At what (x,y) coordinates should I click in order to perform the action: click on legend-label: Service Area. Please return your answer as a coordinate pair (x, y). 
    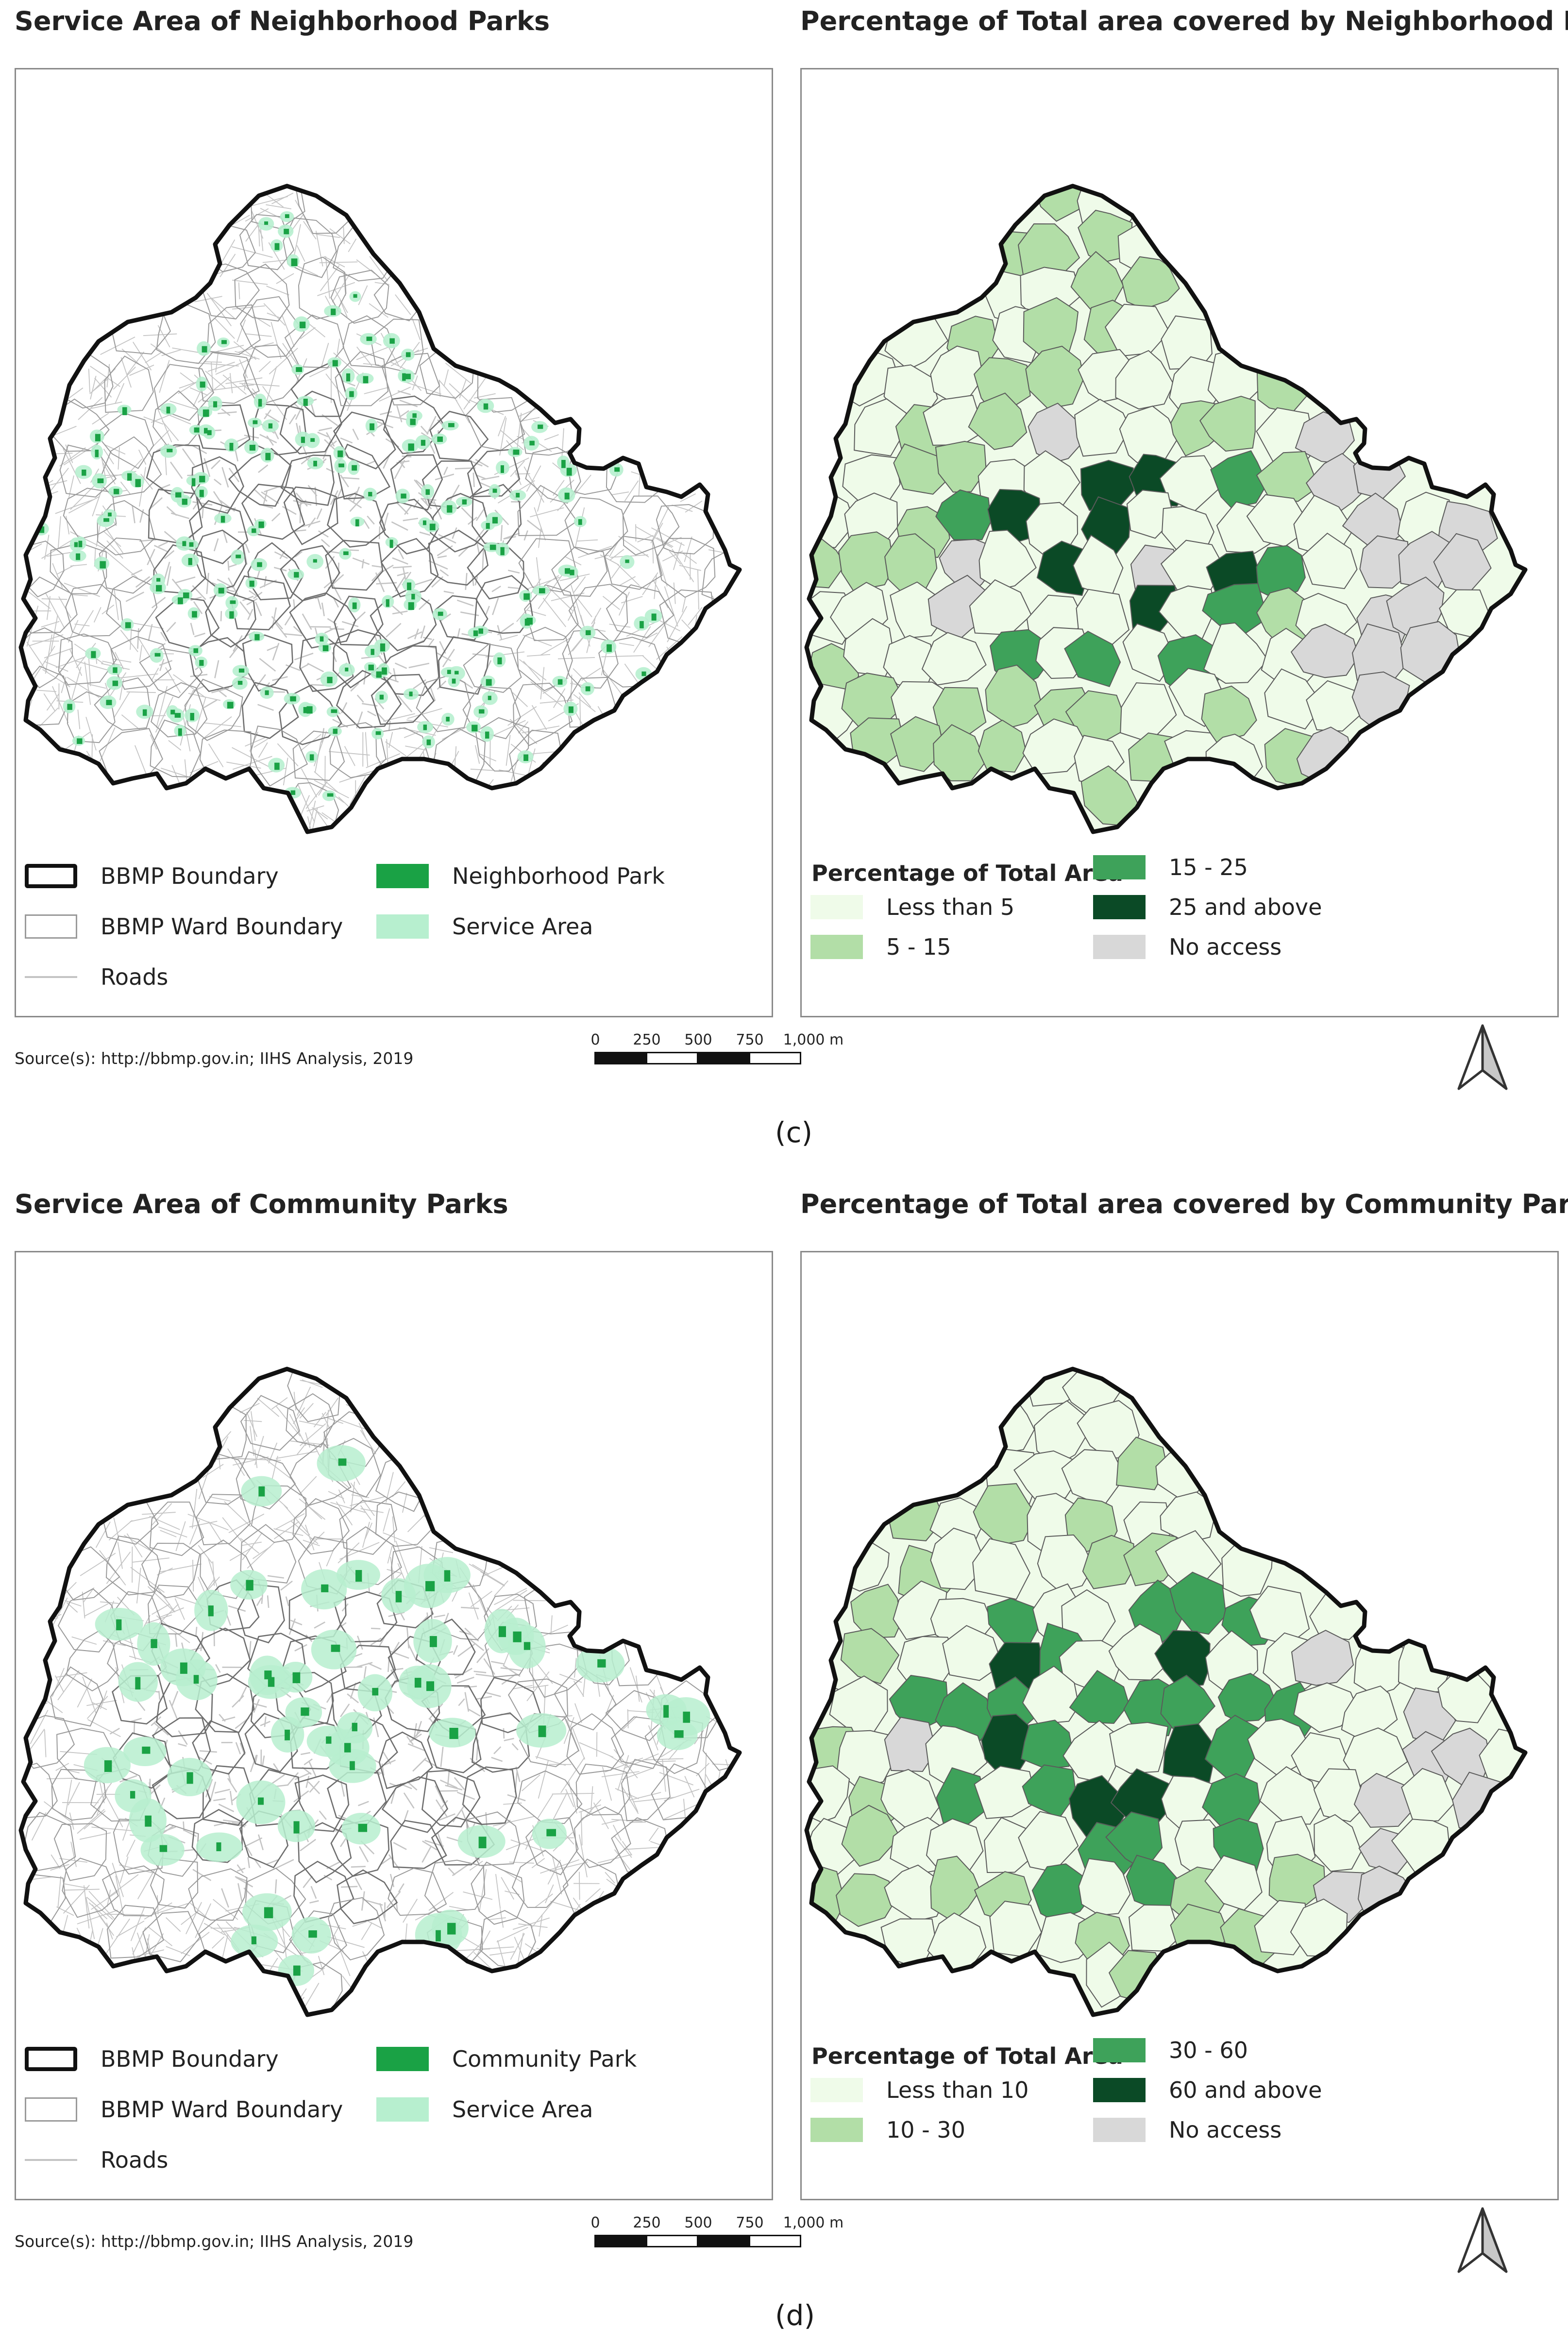
    Looking at the image, I should click on (522, 926).